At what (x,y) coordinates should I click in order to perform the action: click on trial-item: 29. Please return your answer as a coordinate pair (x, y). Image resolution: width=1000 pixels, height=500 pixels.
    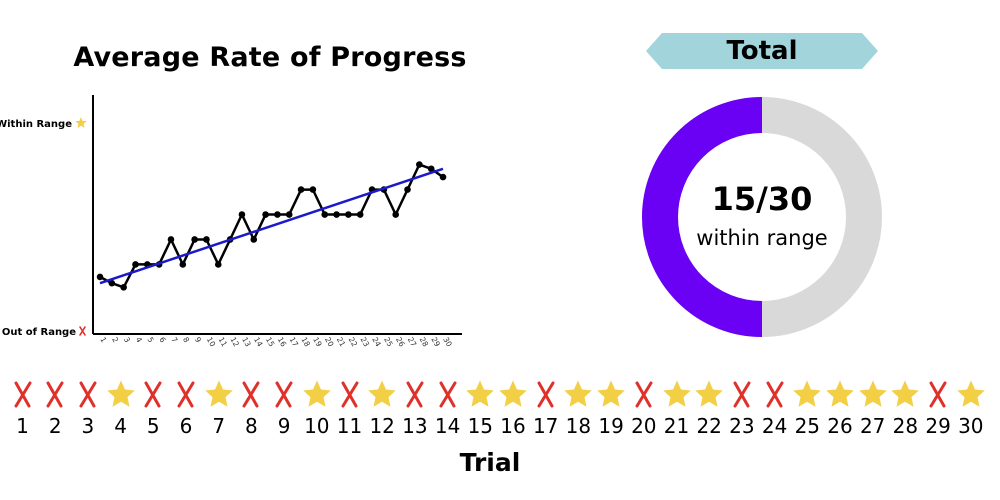
    Looking at the image, I should click on (938, 408).